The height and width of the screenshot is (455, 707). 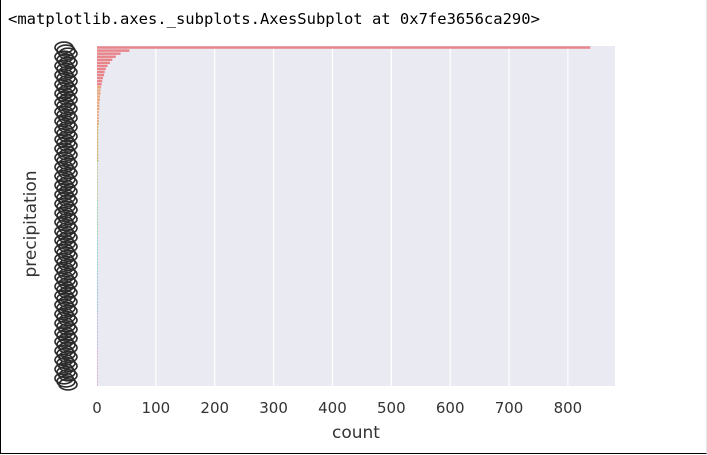 What do you see at coordinates (509, 408) in the screenshot?
I see `x-tick-label: 700` at bounding box center [509, 408].